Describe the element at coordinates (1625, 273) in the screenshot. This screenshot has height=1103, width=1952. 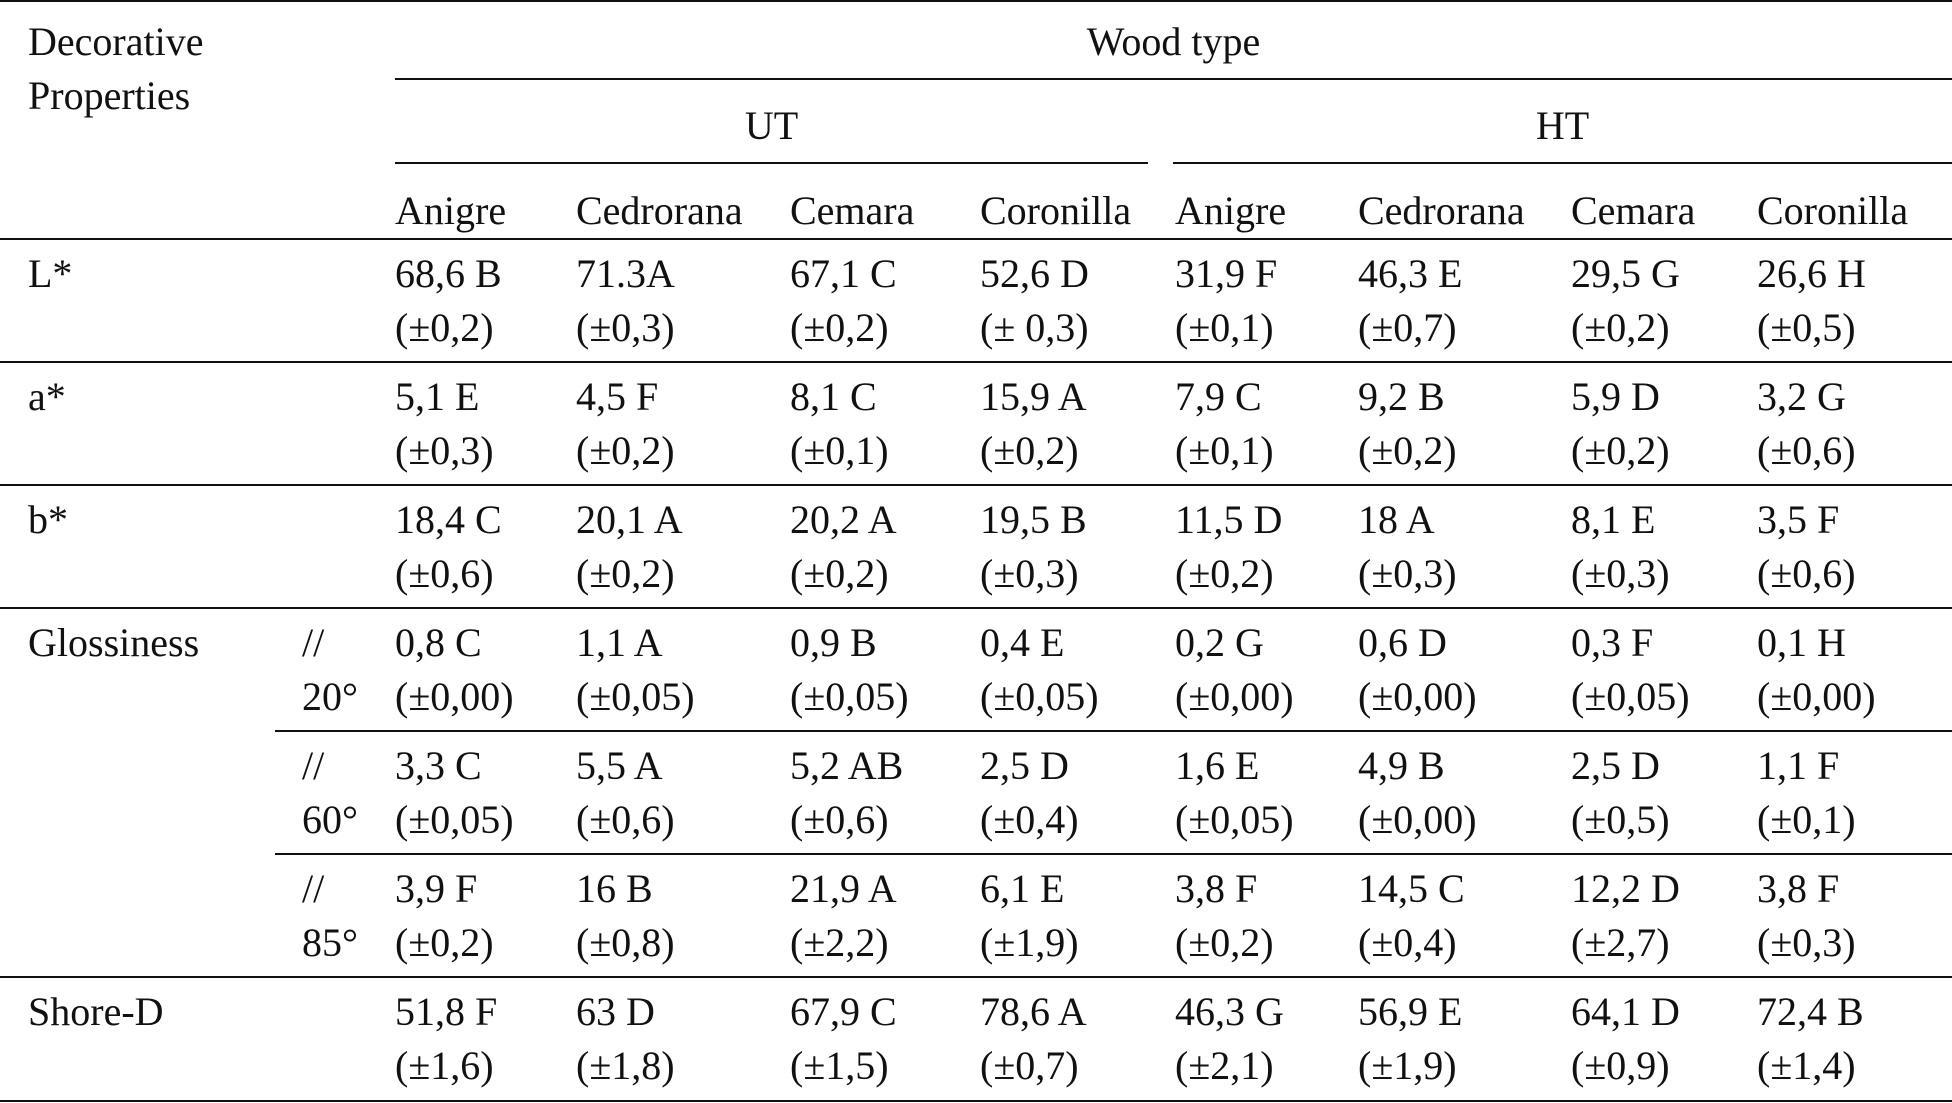
I see `cell-mean: 29,5 G` at that location.